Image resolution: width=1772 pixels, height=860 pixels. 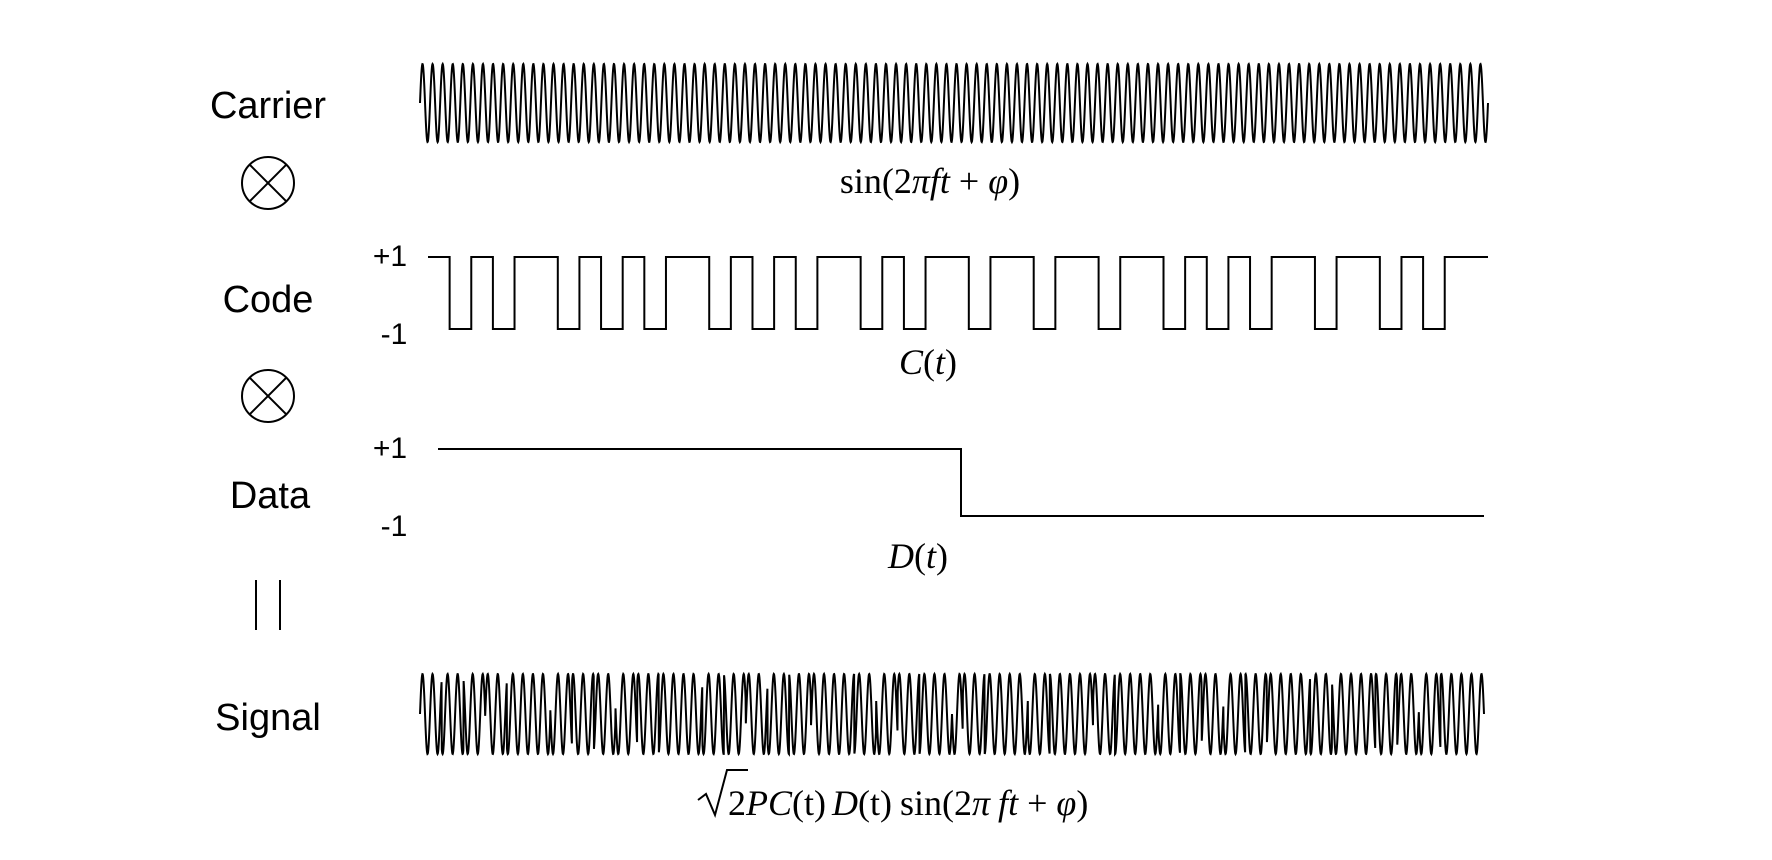 I want to click on code-low-label: -1, so click(x=394, y=334).